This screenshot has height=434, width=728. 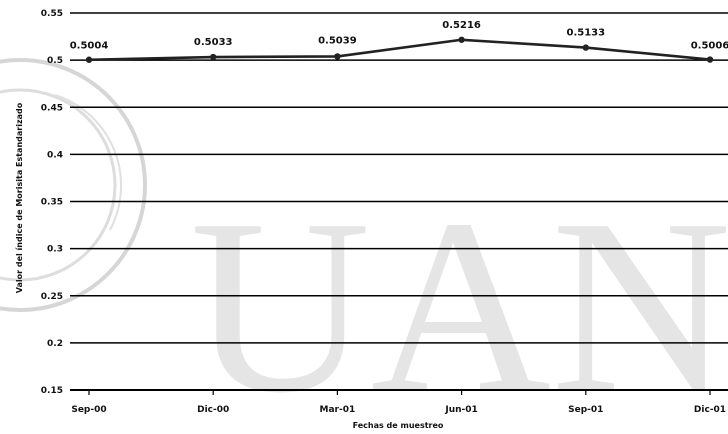 I want to click on data-label: 0.5216, so click(x=461, y=25).